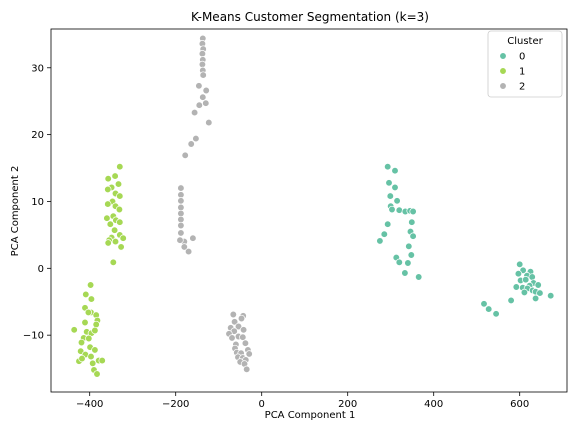 The height and width of the screenshot is (432, 576). Describe the element at coordinates (310, 17) in the screenshot. I see `chart-title: K-Means Customer Segmentation (k=3)` at that location.